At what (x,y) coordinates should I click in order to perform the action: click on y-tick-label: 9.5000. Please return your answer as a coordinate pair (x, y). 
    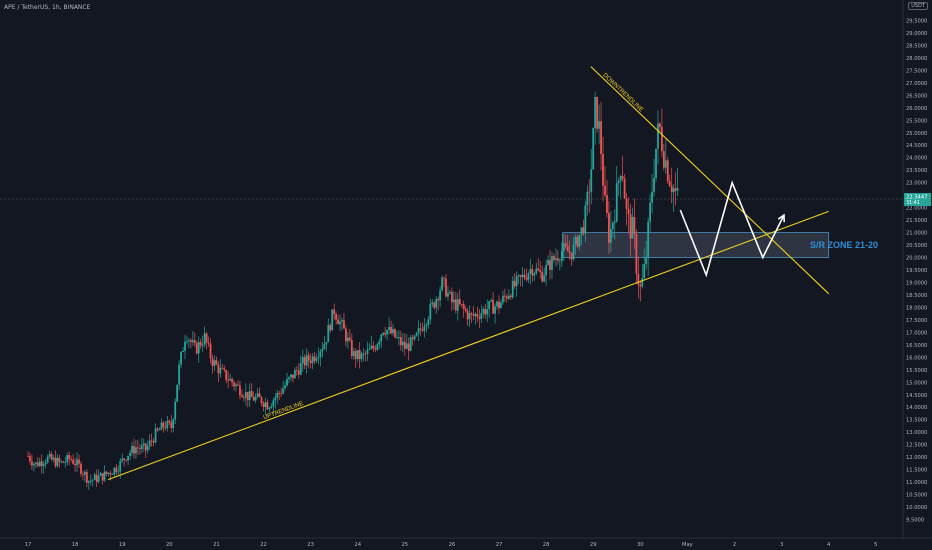
    Looking at the image, I should click on (915, 521).